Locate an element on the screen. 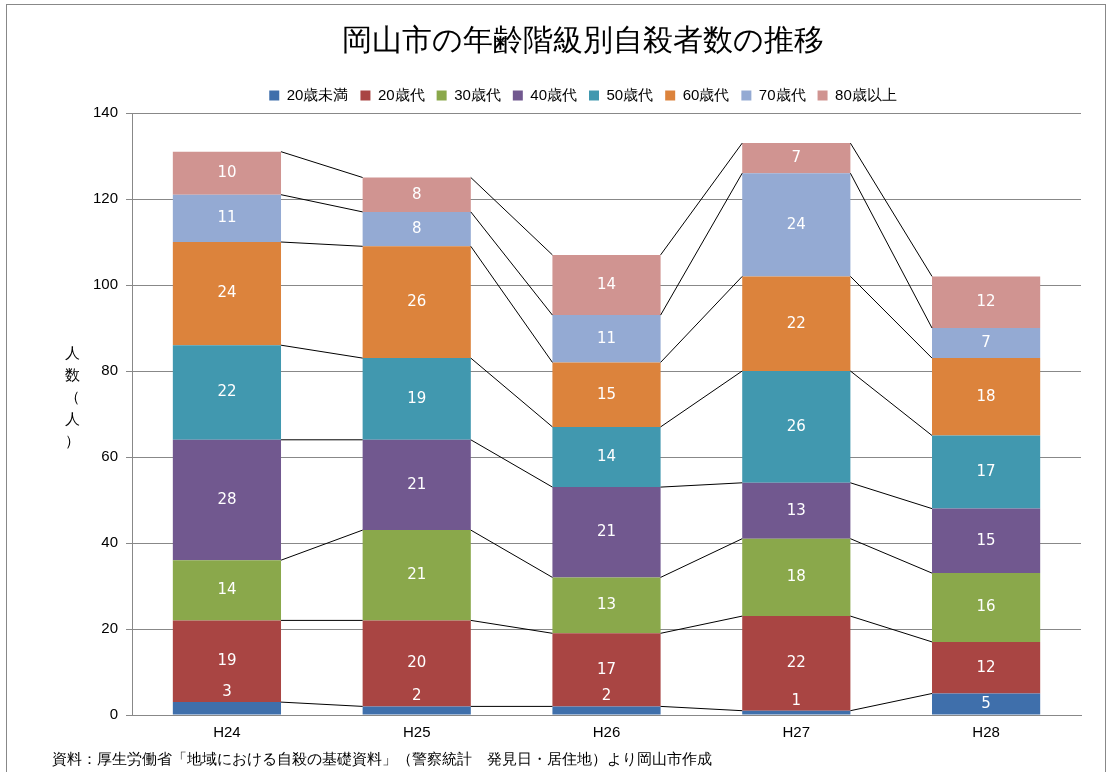 The image size is (1111, 772). x-tick-label: H27 is located at coordinates (796, 732).